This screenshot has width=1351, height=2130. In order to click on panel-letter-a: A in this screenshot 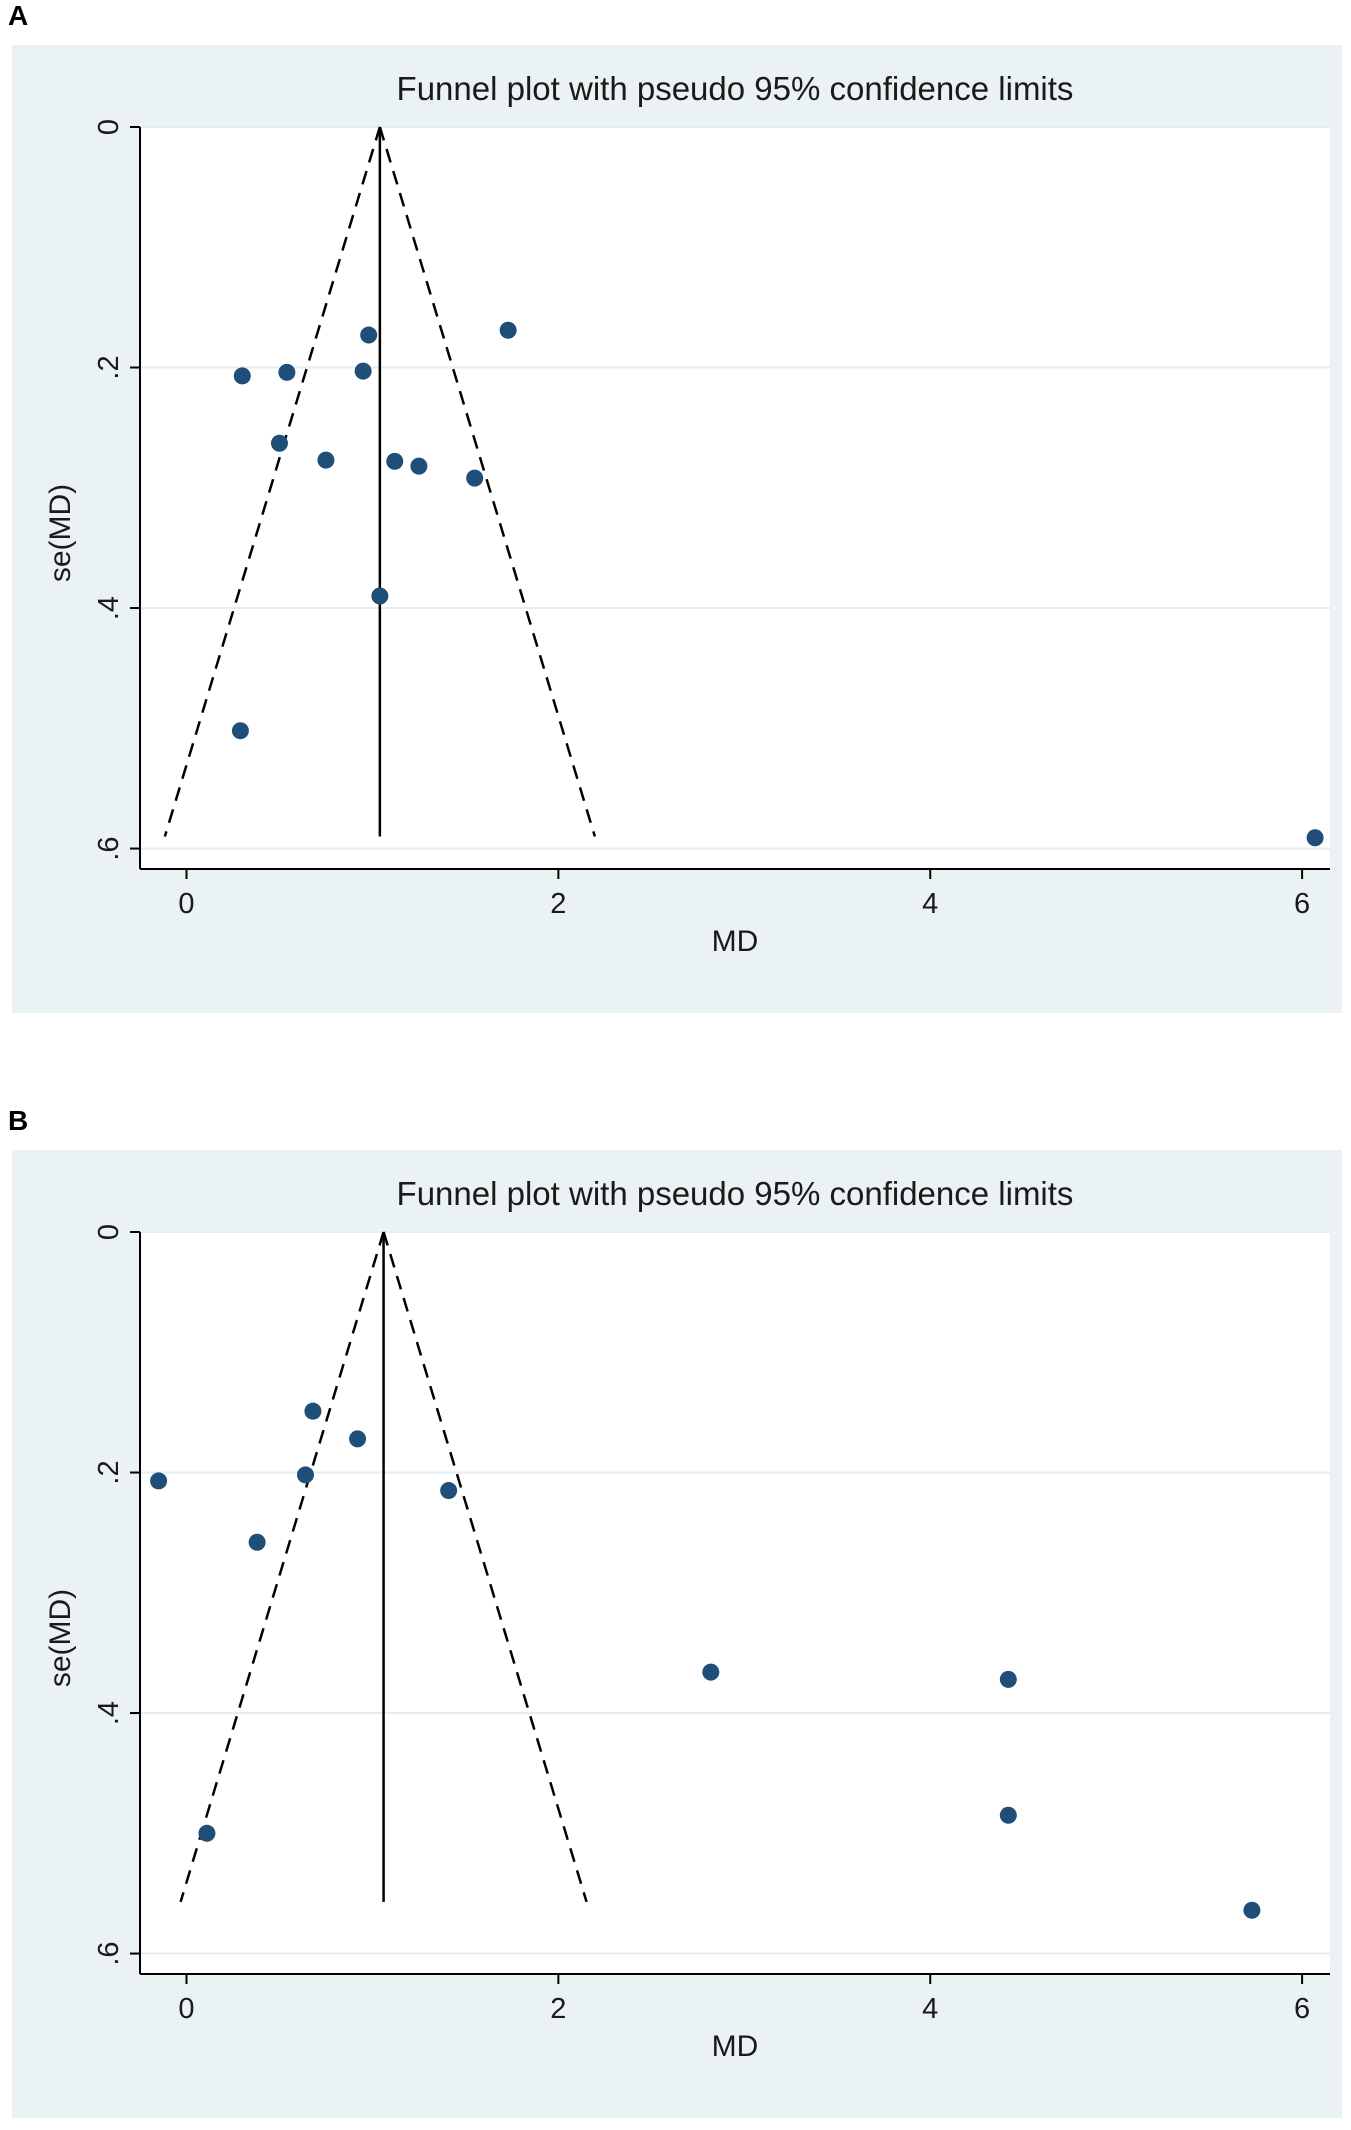, I will do `click(18, 15)`.